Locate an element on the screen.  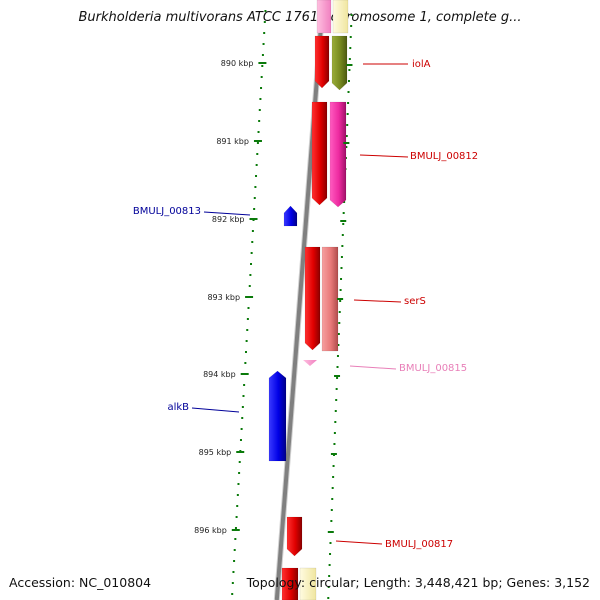
backbone-line is located at coordinates (299, 300).